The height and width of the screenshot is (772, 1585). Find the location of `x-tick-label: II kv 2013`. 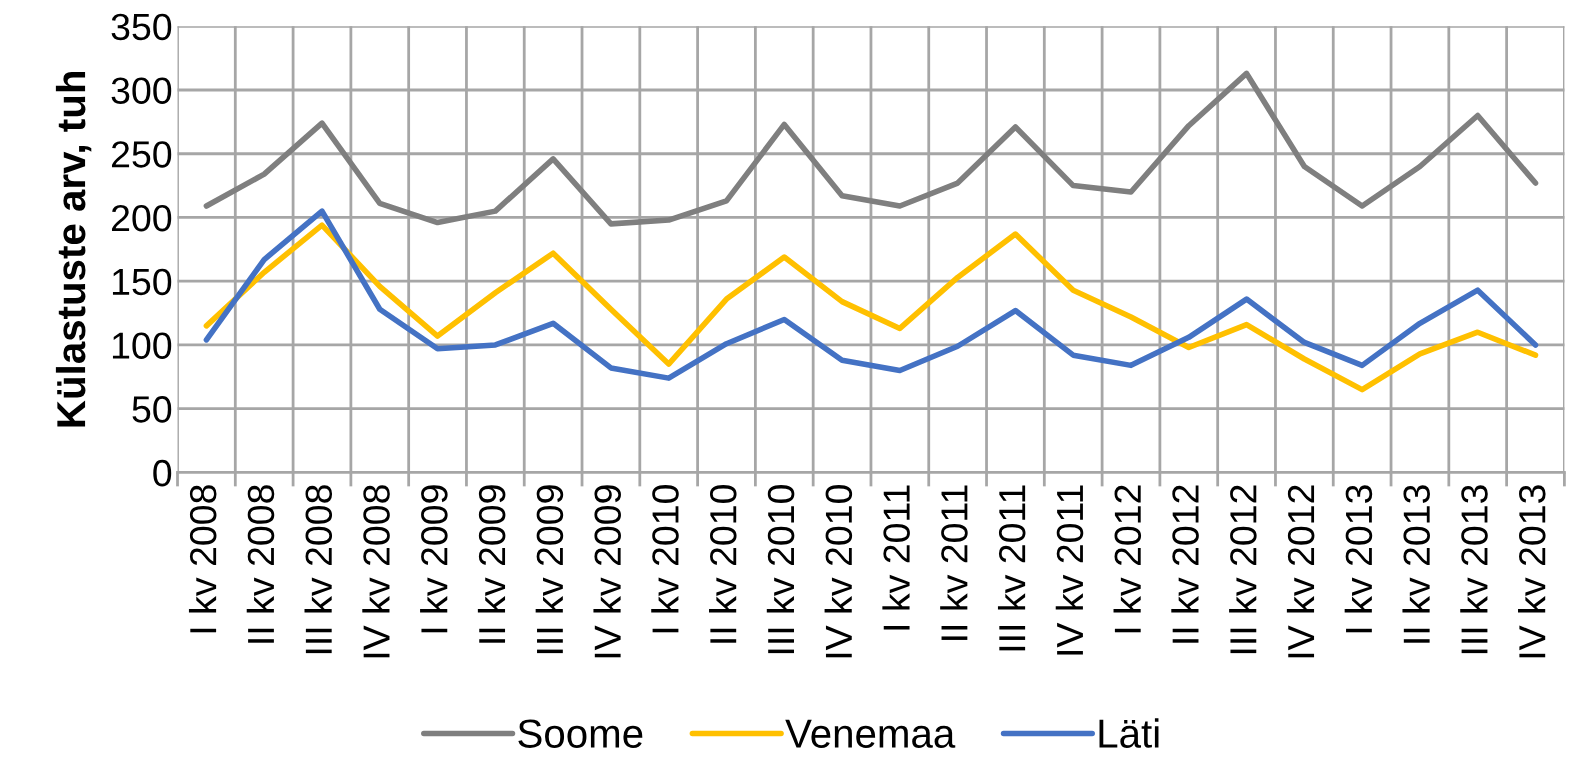

x-tick-label: II kv 2013 is located at coordinates (1416, 564).